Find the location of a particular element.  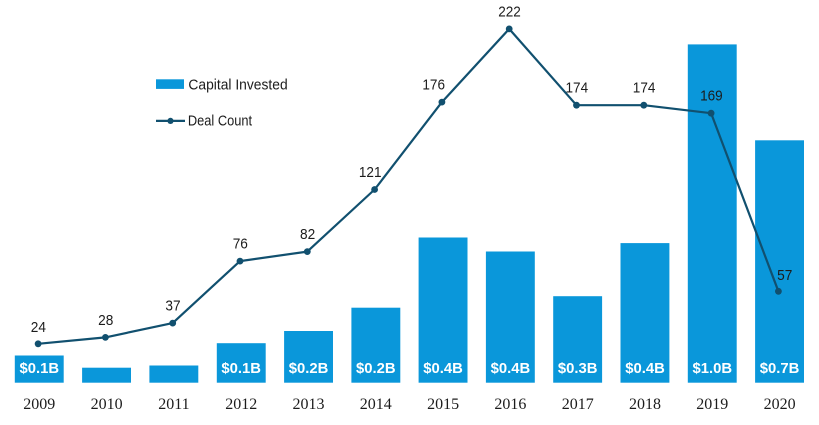

svg-text: Deal Count is located at coordinates (220, 120).